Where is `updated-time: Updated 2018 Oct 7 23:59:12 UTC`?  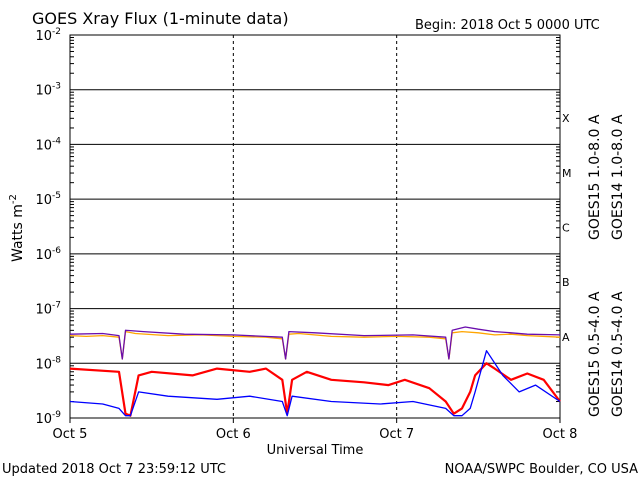 updated-time: Updated 2018 Oct 7 23:59:12 UTC is located at coordinates (114, 469).